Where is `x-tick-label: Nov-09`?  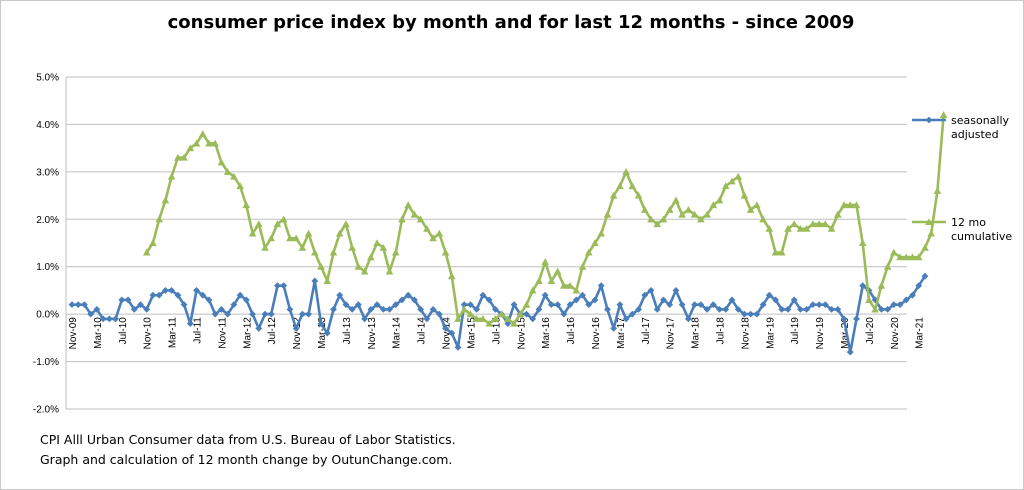
x-tick-label: Nov-09 is located at coordinates (73, 333).